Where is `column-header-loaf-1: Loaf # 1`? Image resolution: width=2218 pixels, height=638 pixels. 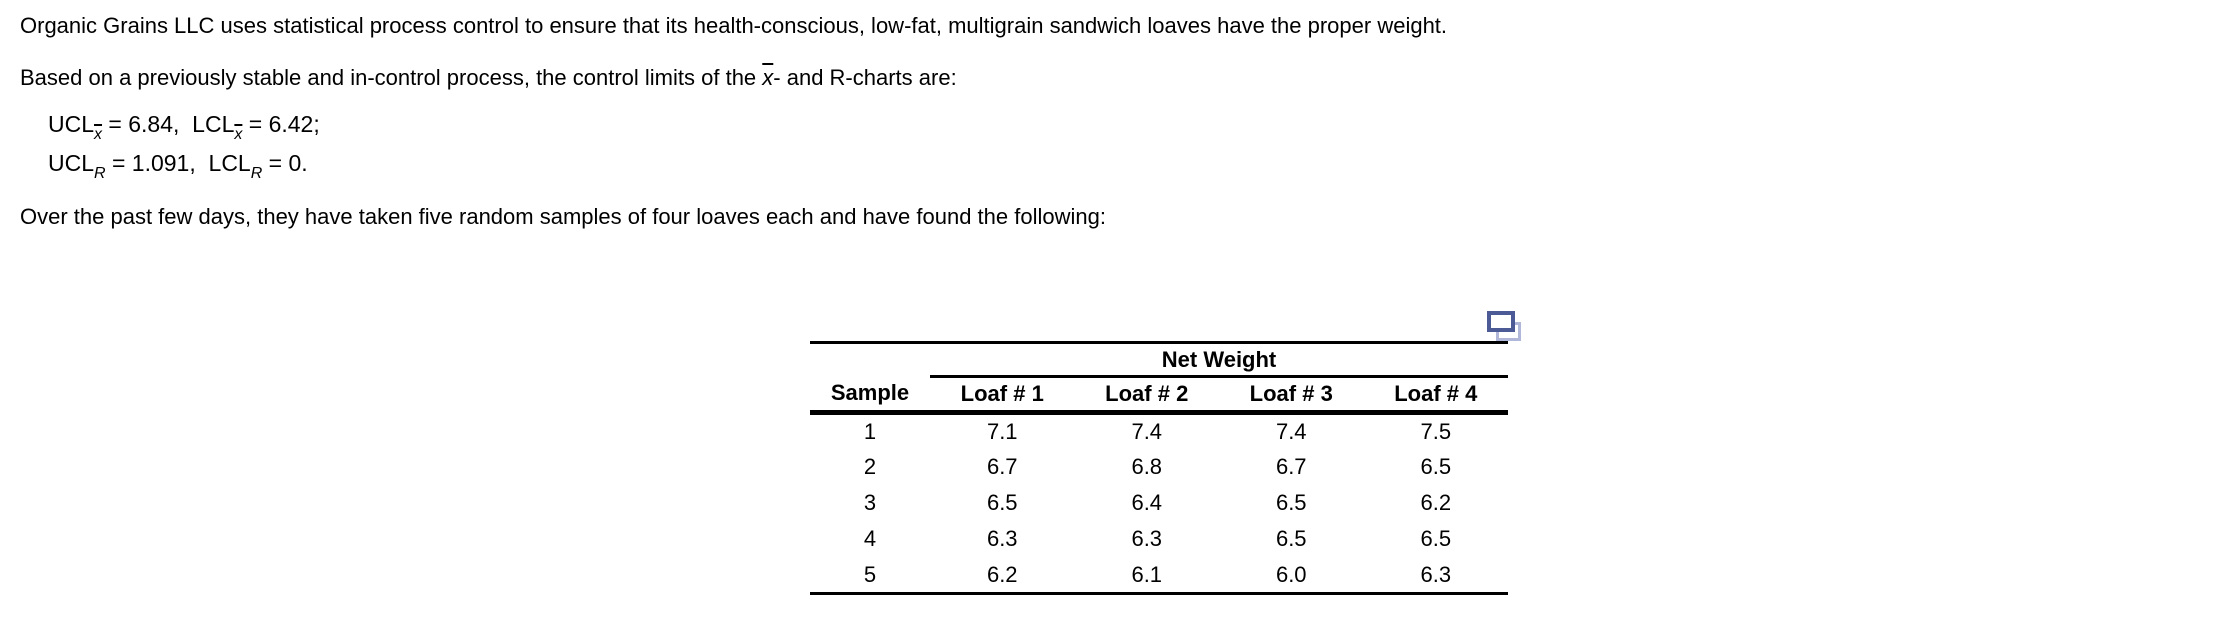 column-header-loaf-1: Loaf # 1 is located at coordinates (1002, 395).